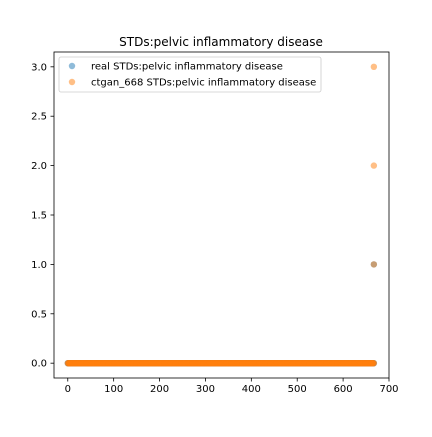 The image size is (432, 437). What do you see at coordinates (388, 389) in the screenshot?
I see `x-tick-label: 700` at bounding box center [388, 389].